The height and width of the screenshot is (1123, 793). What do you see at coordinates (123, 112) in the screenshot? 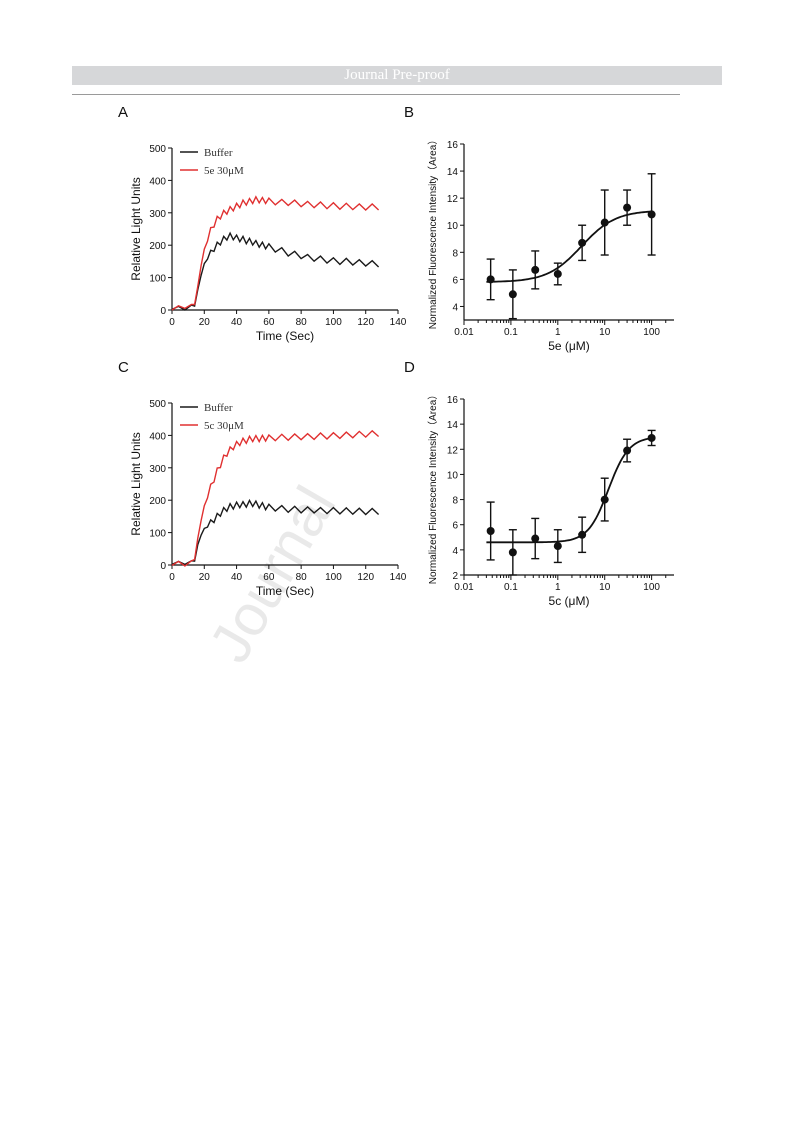
I see `panel-label-a: A` at bounding box center [123, 112].